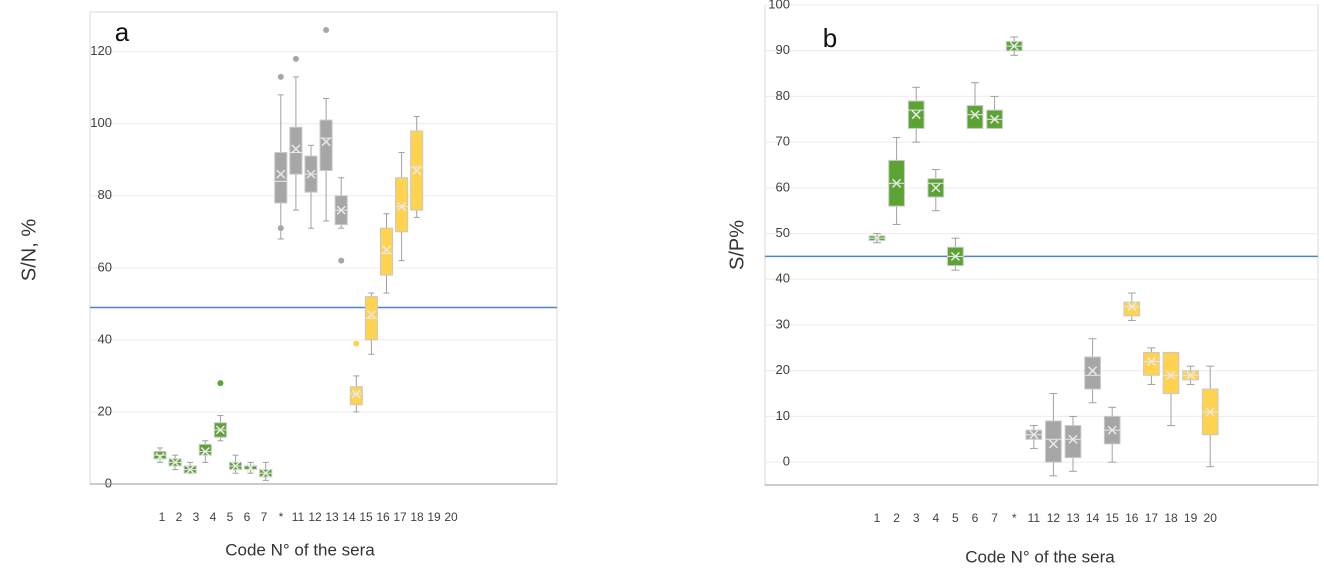 This screenshot has height=571, width=1324. What do you see at coordinates (29, 250) in the screenshot?
I see `y-axis-title: S/N, %` at bounding box center [29, 250].